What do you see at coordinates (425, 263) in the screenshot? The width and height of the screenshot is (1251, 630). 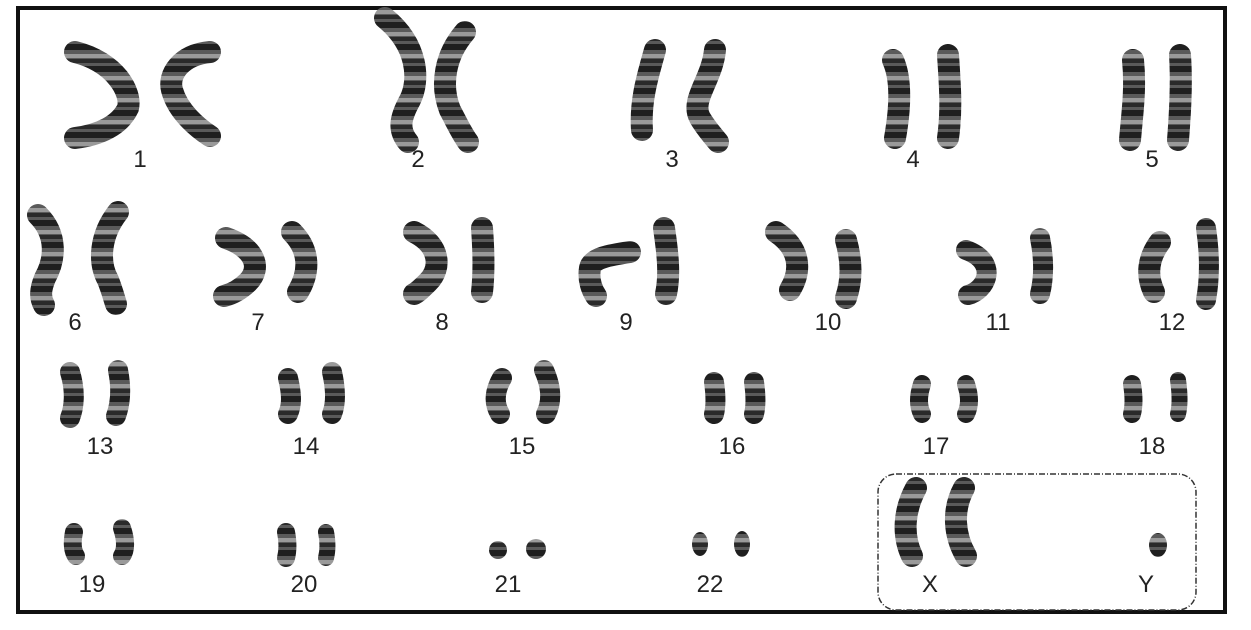 I see `chromosome-8a` at bounding box center [425, 263].